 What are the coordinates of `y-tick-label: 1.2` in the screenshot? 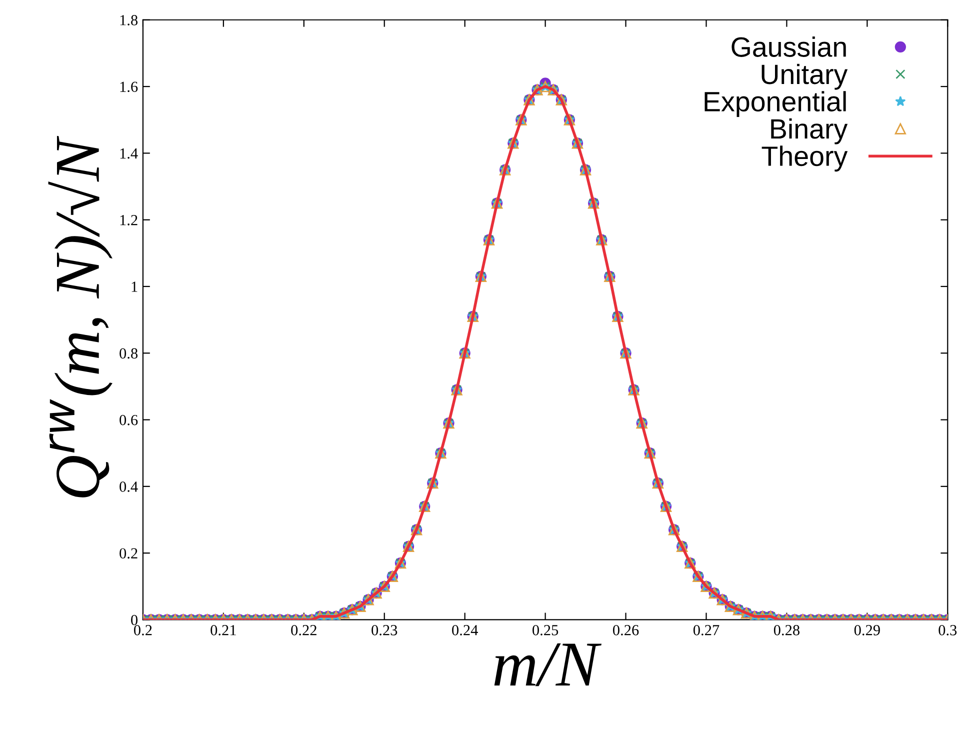 It's located at (129, 220).